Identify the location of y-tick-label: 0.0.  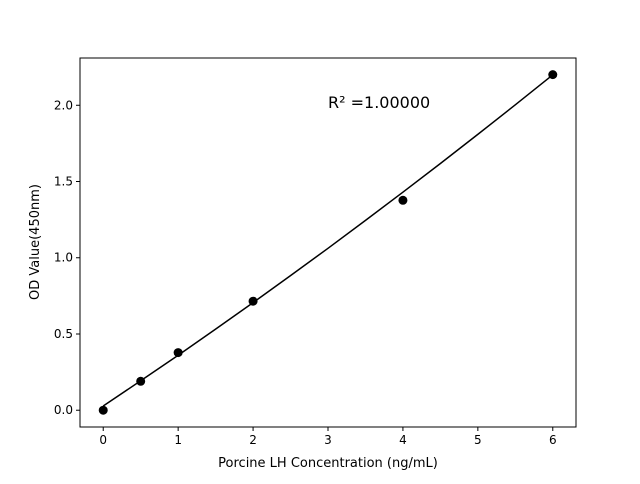
(63, 410).